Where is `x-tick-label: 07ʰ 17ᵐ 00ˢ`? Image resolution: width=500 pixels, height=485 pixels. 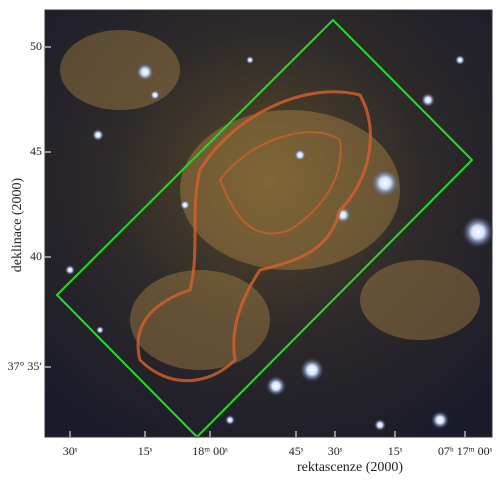
x-tick-label: 07ʰ 17ᵐ 00ˢ is located at coordinates (465, 451).